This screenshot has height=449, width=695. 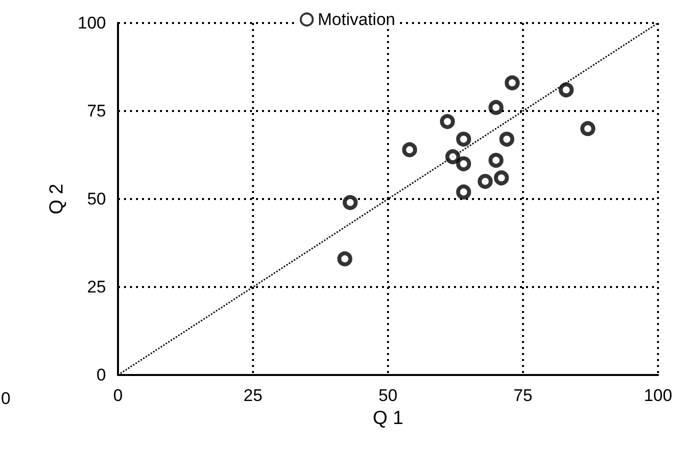 I want to click on x-tick-label: 50, so click(x=388, y=395).